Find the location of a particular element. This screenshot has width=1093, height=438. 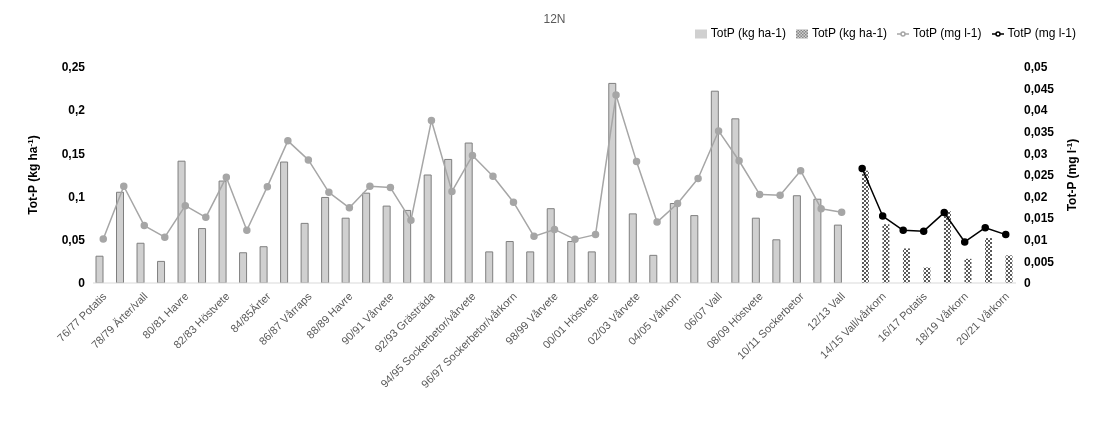

y-tick-label: 0,15 is located at coordinates (73, 153).